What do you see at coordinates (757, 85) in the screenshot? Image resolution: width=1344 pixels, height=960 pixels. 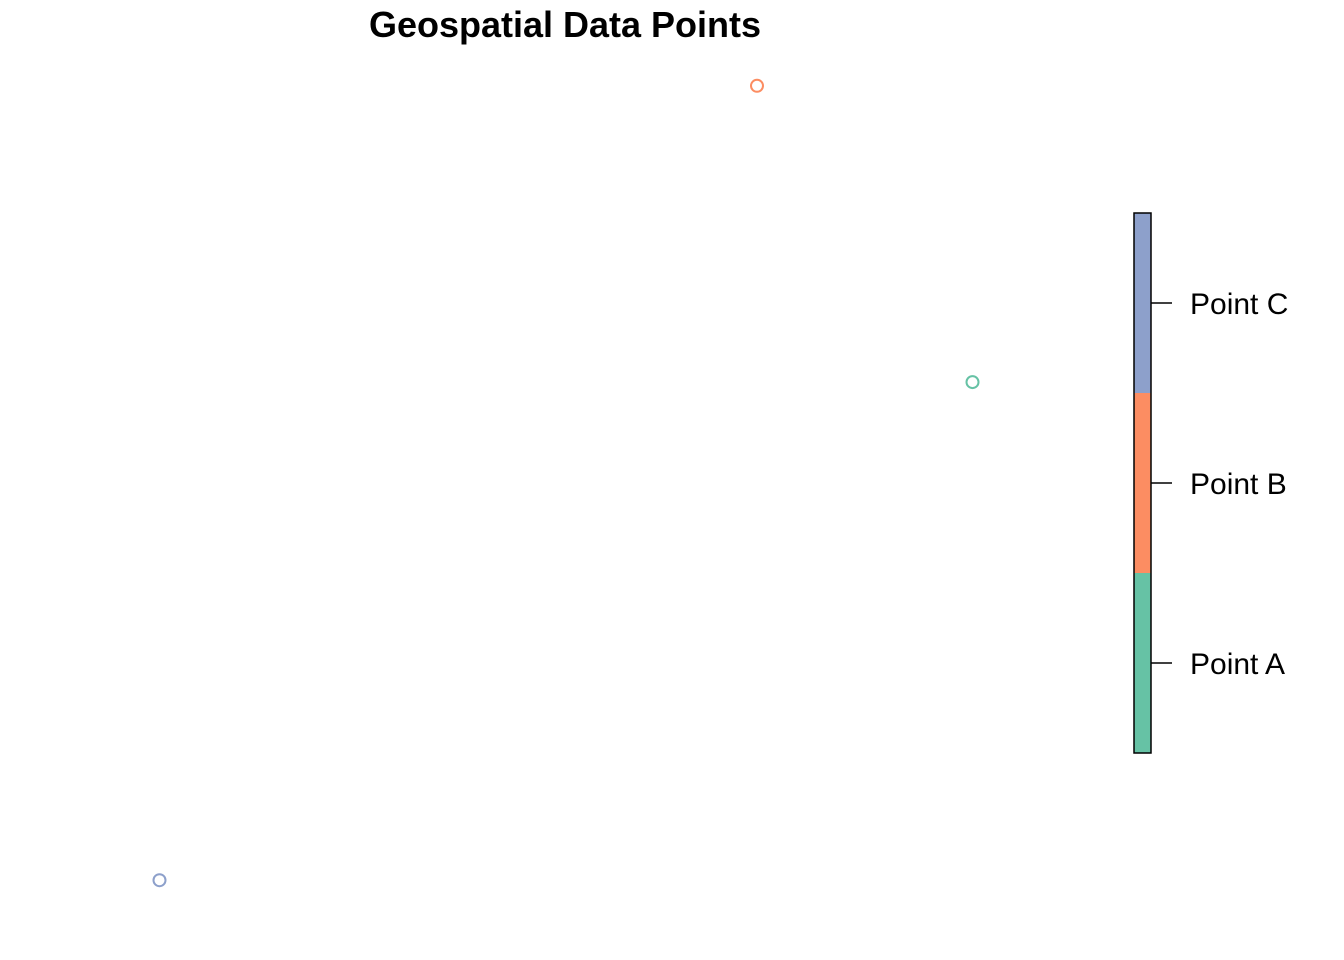 I see `data-point-point-b` at bounding box center [757, 85].